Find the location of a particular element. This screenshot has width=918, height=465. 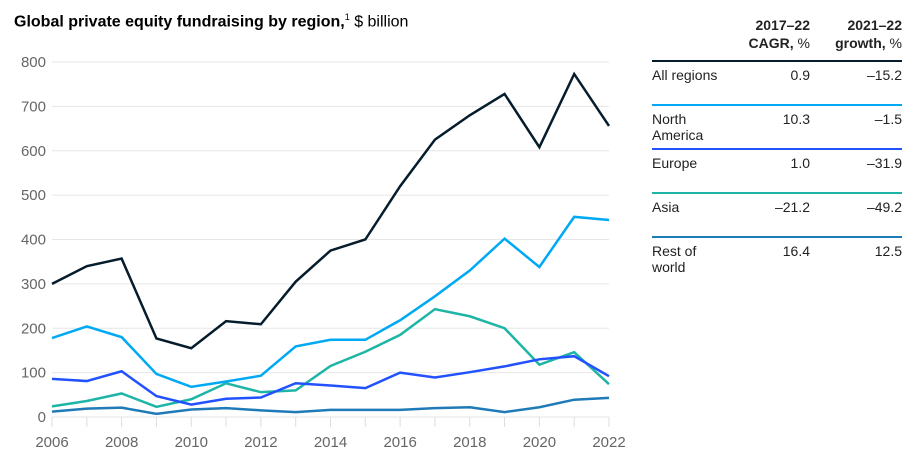

header-text: CAGR, is located at coordinates (771, 43).